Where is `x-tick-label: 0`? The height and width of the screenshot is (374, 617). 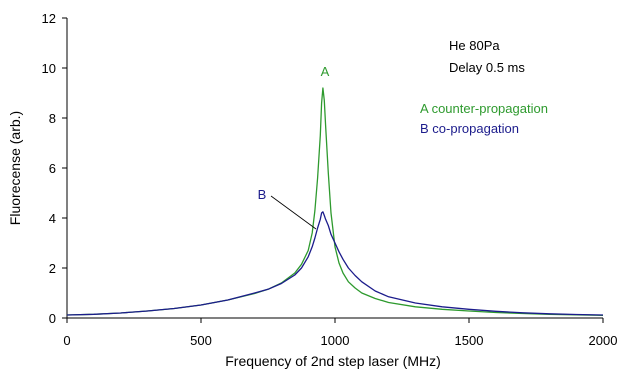
x-tick-label: 0 is located at coordinates (66, 340).